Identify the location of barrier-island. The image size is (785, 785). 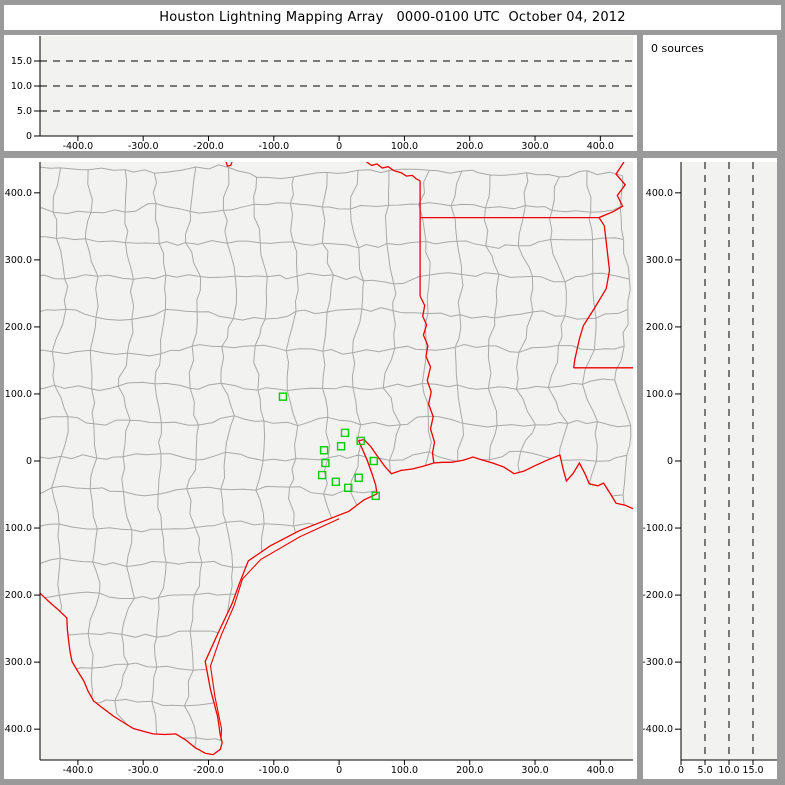
(274, 629).